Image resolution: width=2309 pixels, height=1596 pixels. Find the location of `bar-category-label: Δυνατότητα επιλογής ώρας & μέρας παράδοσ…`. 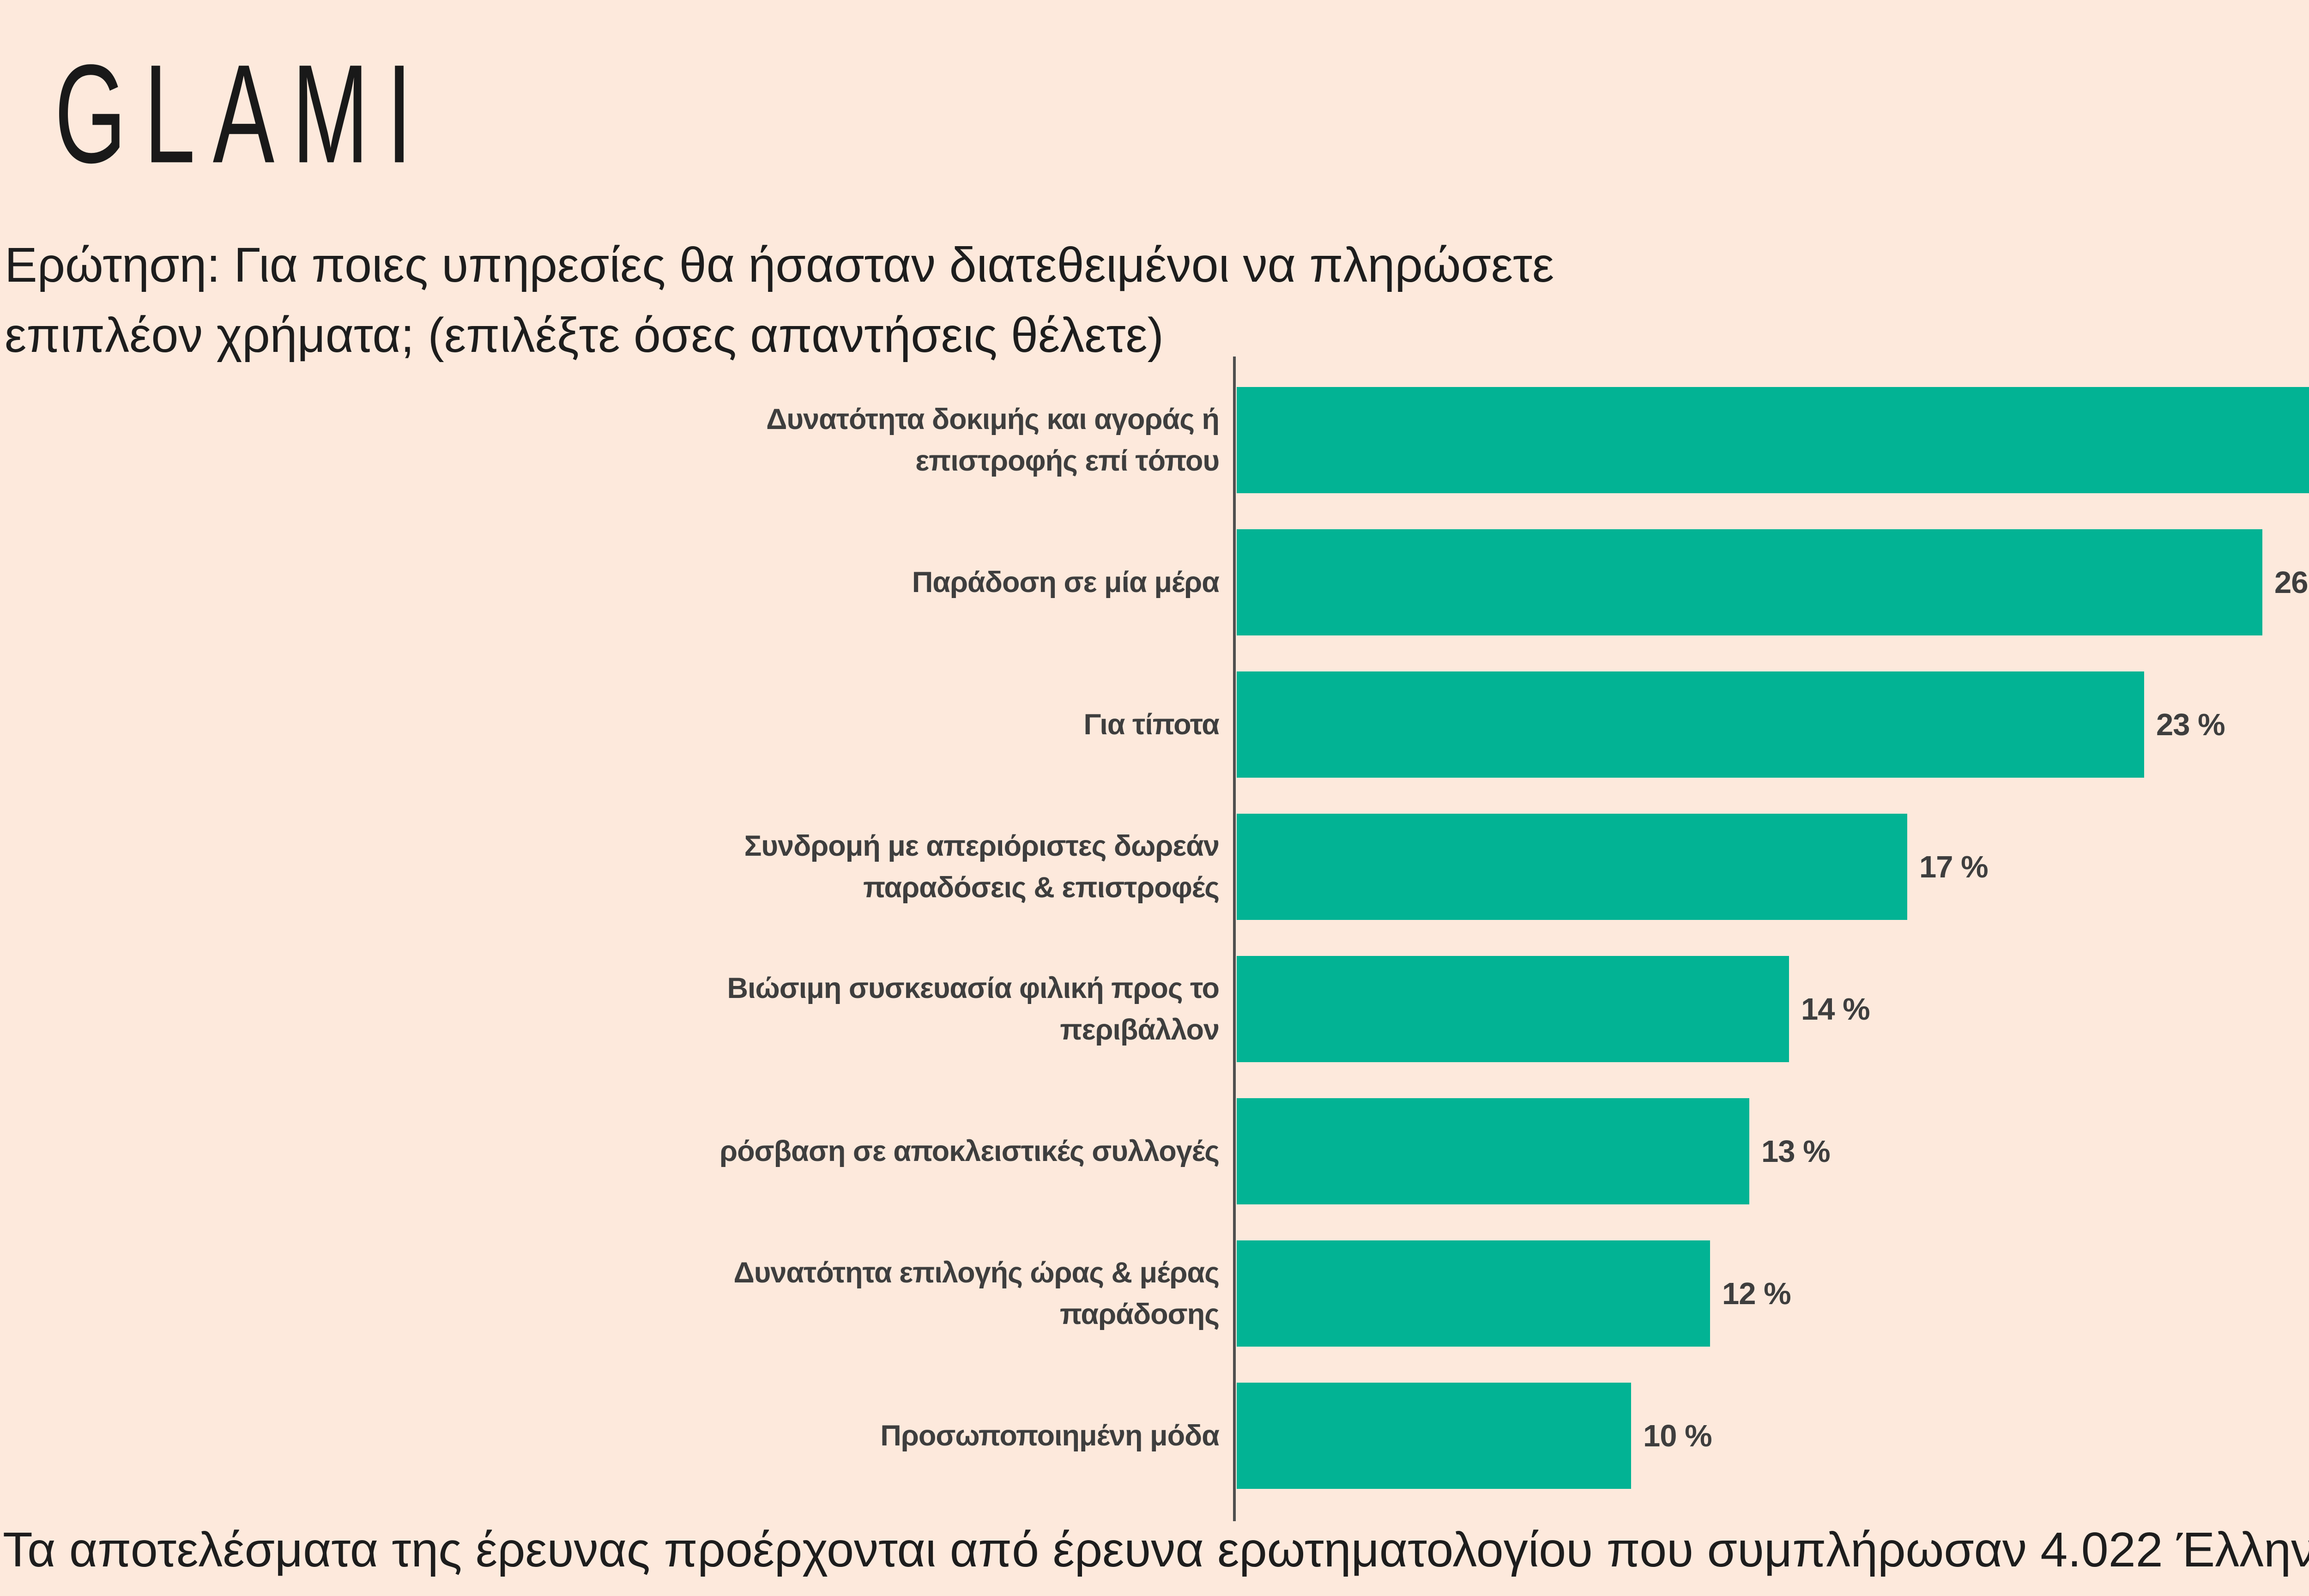

bar-category-label: Δυνατότητα επιλογής ώρας & μέρας παράδοσ… is located at coordinates (976, 1293).